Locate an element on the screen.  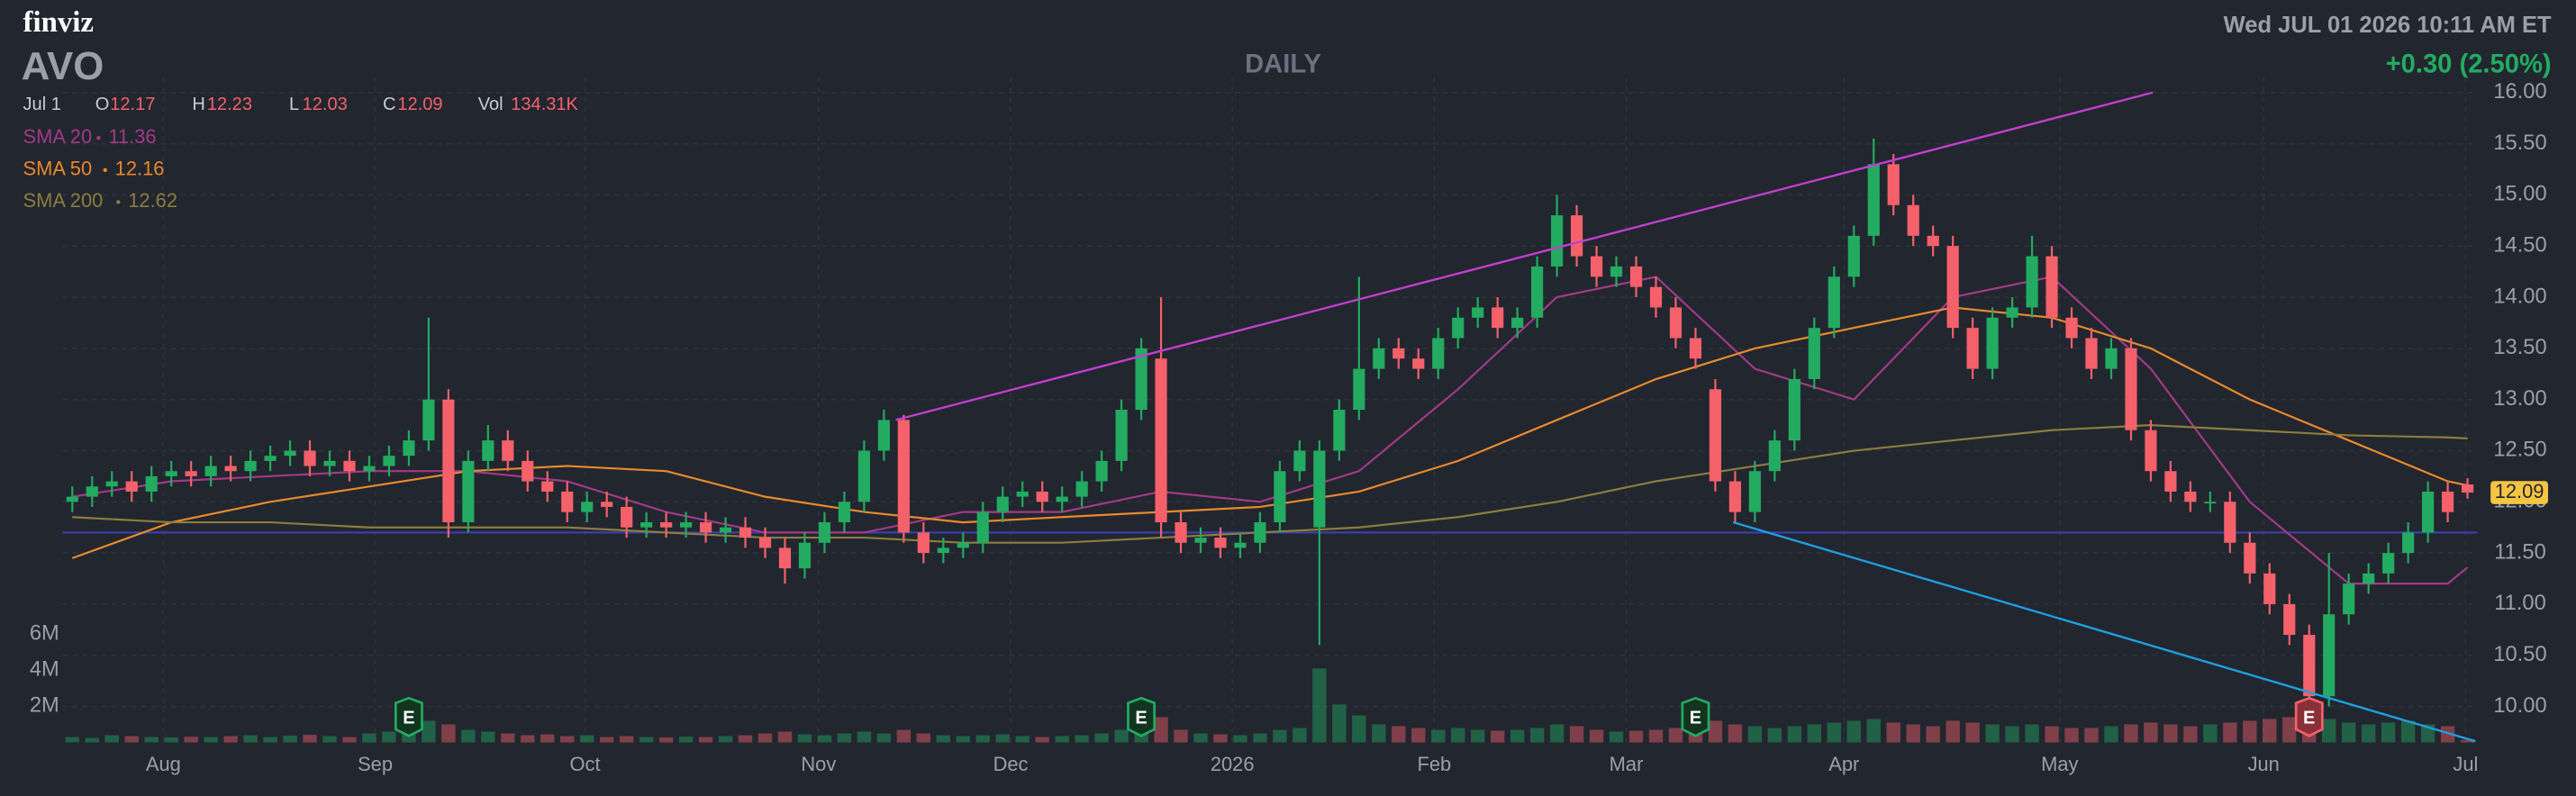
x-tick-label: Jul is located at coordinates (2465, 764).